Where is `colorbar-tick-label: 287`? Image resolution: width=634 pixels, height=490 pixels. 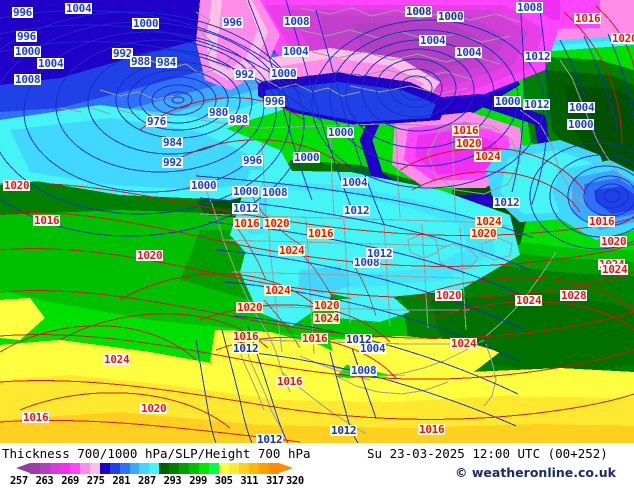
colorbar-tick-label: 287 is located at coordinates (147, 481).